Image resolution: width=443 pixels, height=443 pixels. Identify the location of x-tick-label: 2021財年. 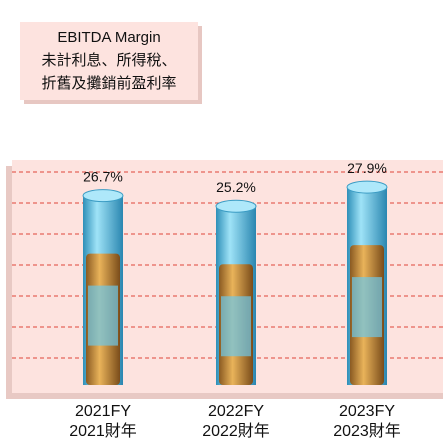
(103, 431).